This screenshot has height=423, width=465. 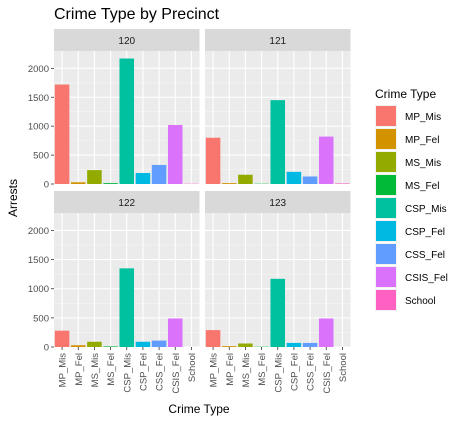 I want to click on legend-item-label: MS_Mis, so click(x=423, y=163).